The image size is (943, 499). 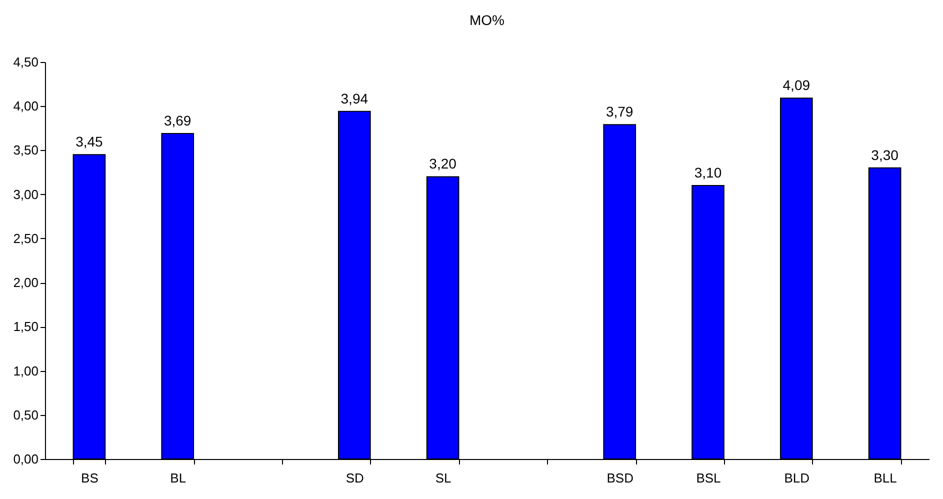 What do you see at coordinates (487, 20) in the screenshot?
I see `chart-title: MO%` at bounding box center [487, 20].